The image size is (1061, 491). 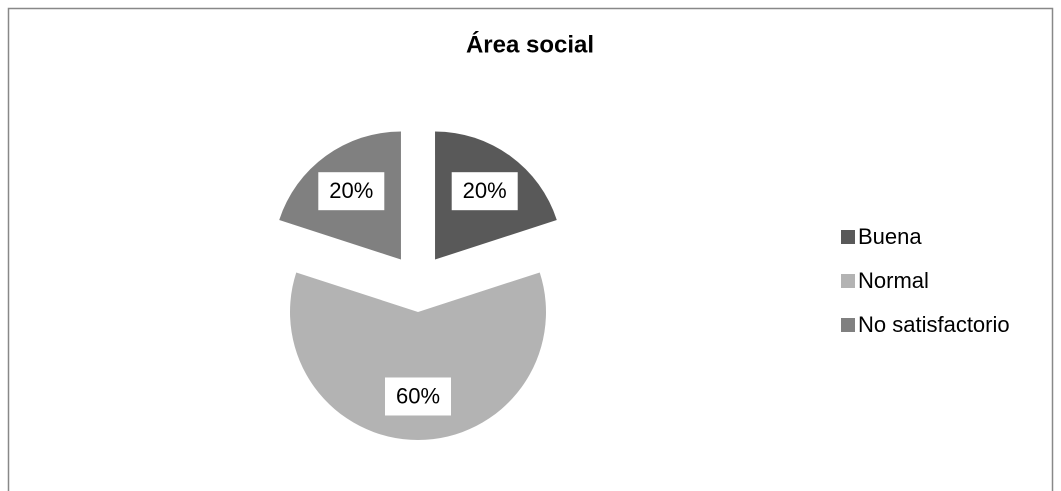 What do you see at coordinates (934, 324) in the screenshot?
I see `legend-label: No satisfactorio` at bounding box center [934, 324].